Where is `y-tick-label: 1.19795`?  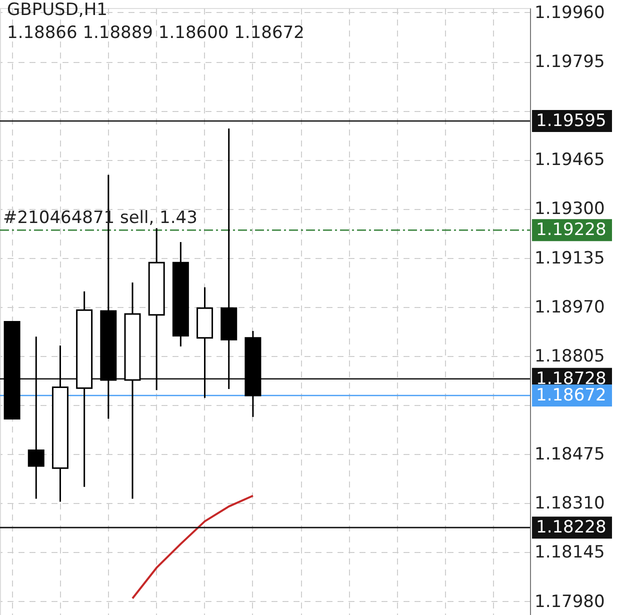 y-tick-label: 1.19795 is located at coordinates (569, 62).